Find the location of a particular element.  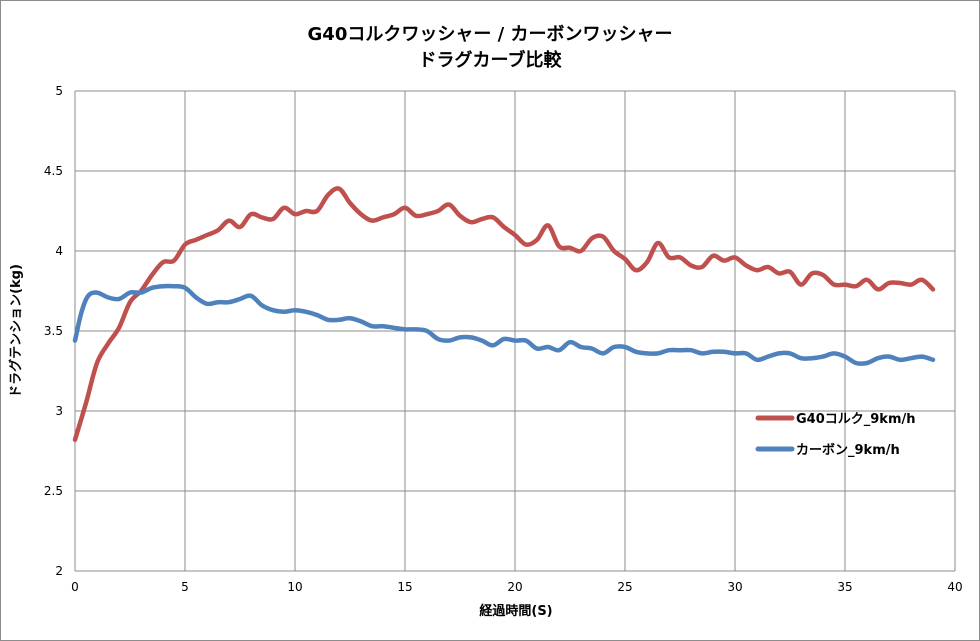

y-tick-label: 2.5 is located at coordinates (53, 491).